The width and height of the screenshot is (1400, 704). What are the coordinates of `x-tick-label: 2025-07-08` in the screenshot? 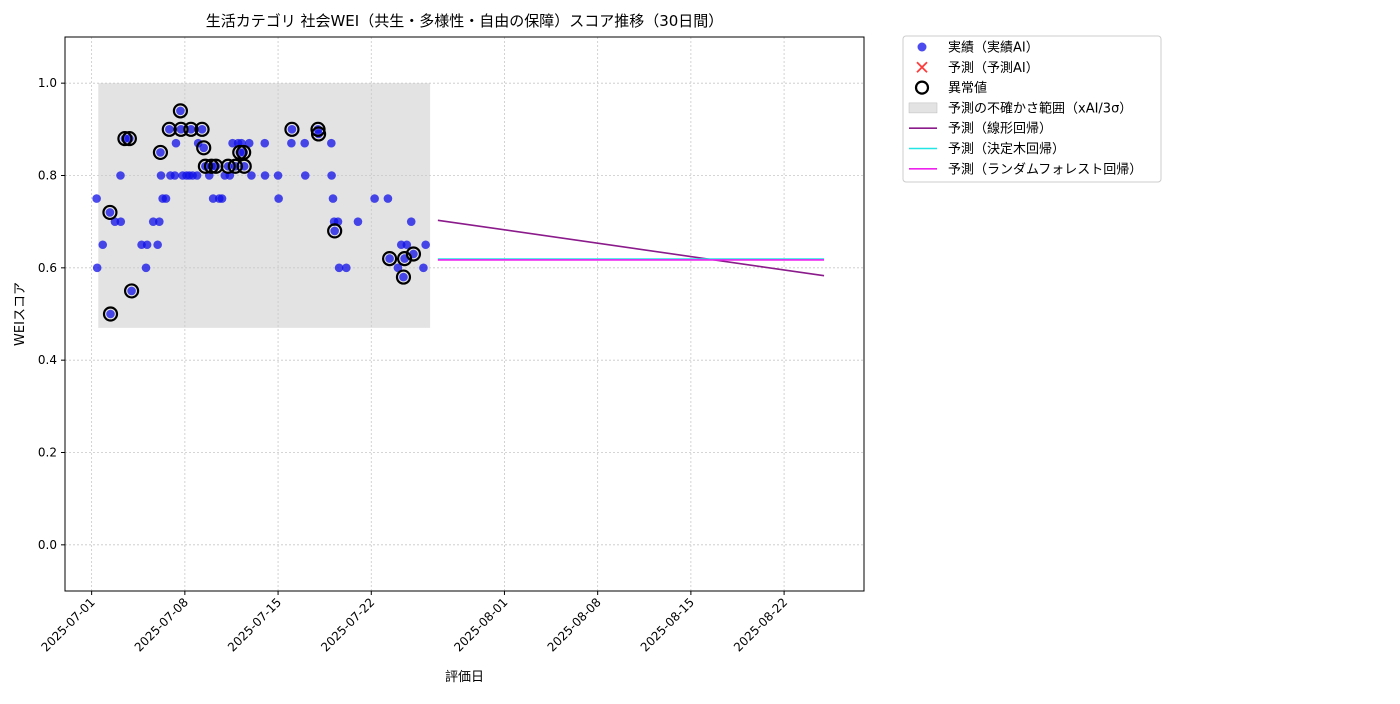 It's located at (161, 624).